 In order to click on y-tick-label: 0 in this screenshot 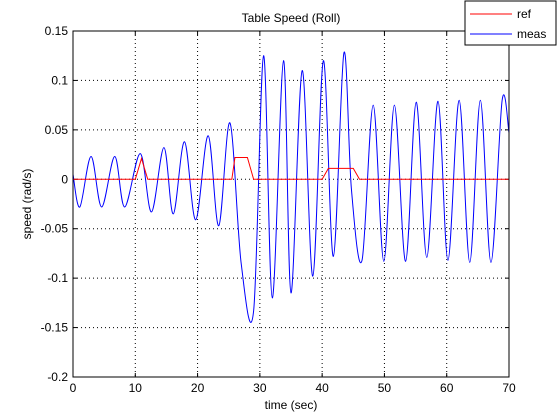, I will do `click(64, 179)`.